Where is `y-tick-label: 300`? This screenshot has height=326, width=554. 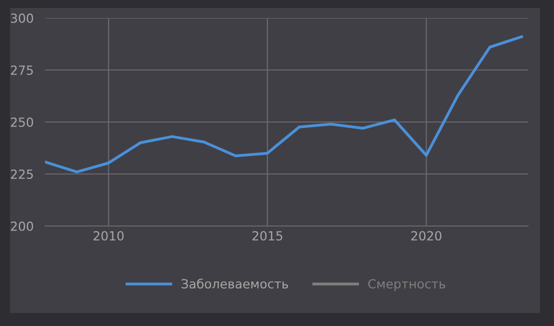
y-tick-label: 300 is located at coordinates (22, 18).